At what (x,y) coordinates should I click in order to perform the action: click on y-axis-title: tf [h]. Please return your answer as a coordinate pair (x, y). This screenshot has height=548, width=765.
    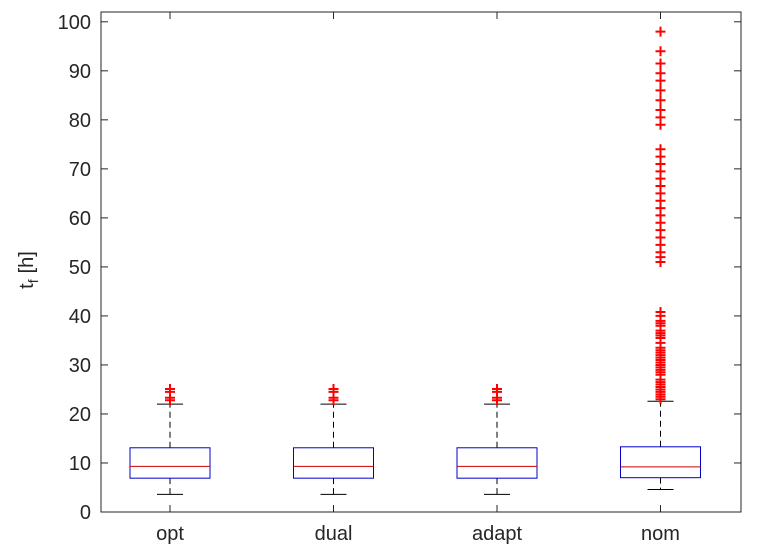
    Looking at the image, I should click on (28, 270).